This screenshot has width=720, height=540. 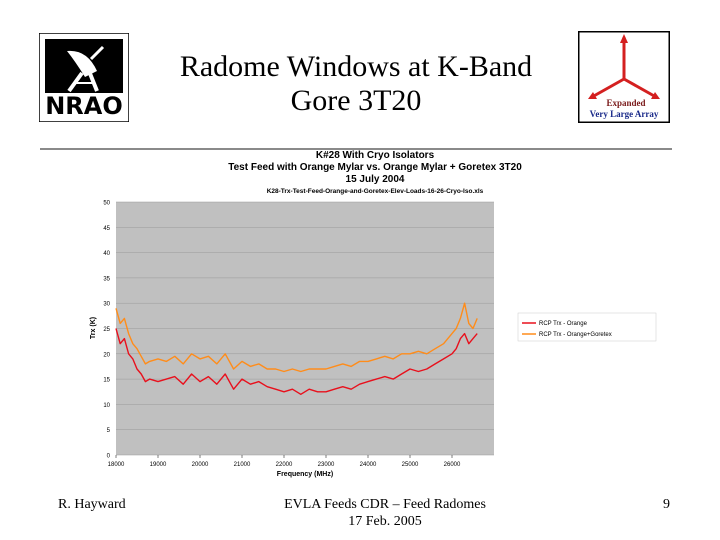 I want to click on y-tick-labels: 0 5 10 15 20 25 30 35 40 45 50, so click(x=106, y=330).